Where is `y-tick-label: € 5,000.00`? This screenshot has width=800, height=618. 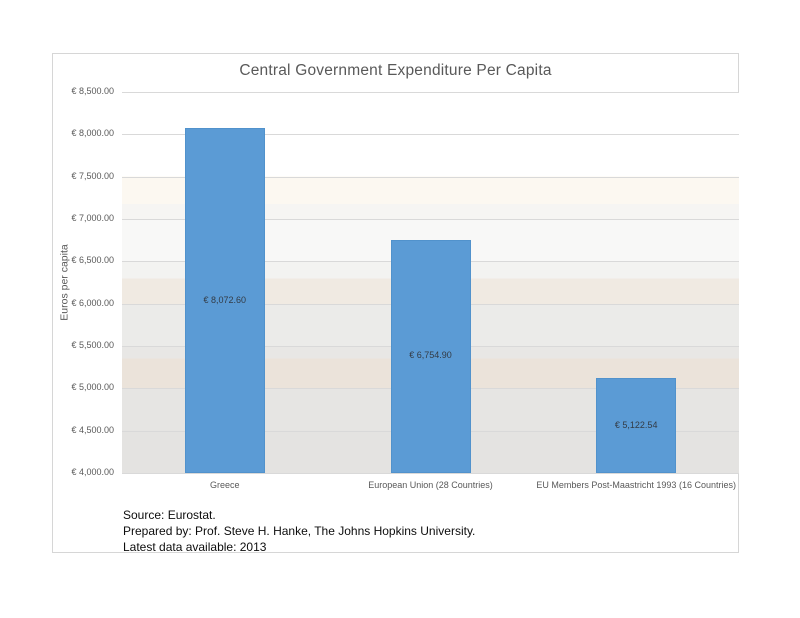 y-tick-label: € 5,000.00 is located at coordinates (92, 387).